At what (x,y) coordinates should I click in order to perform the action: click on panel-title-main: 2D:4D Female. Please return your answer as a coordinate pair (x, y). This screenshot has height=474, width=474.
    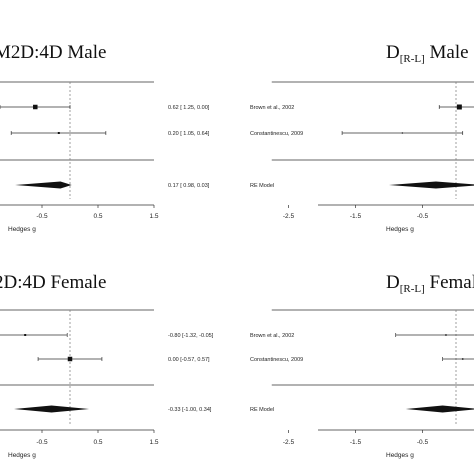
    Looking at the image, I should click on (53, 282).